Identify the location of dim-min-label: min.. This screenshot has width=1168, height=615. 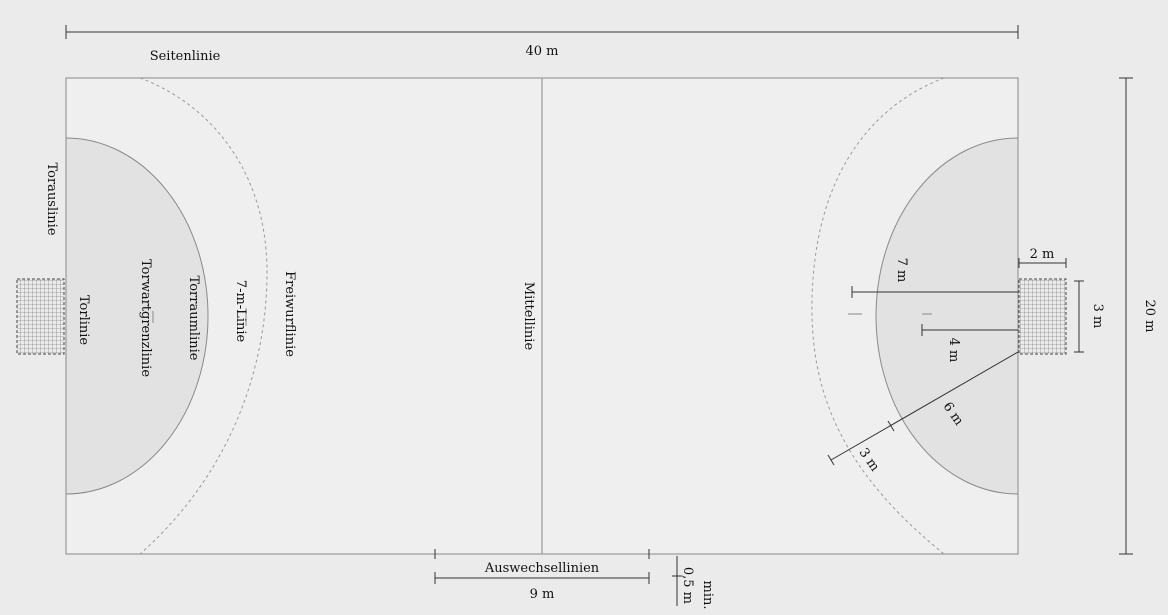
(707, 595).